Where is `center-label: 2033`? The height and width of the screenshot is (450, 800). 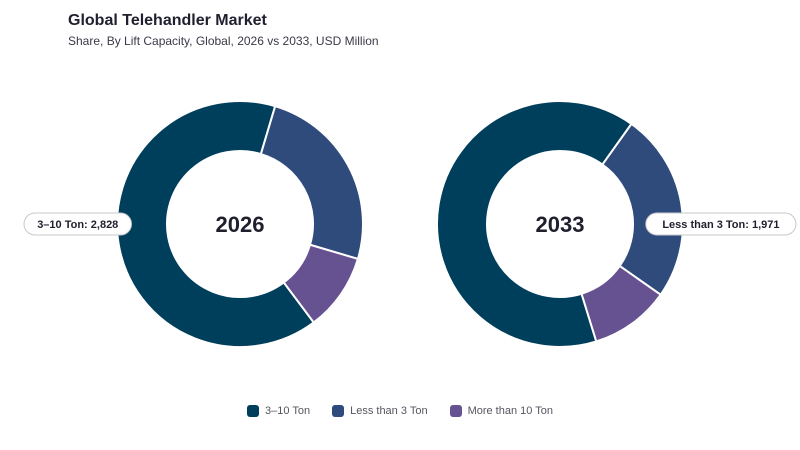
center-label: 2033 is located at coordinates (560, 224).